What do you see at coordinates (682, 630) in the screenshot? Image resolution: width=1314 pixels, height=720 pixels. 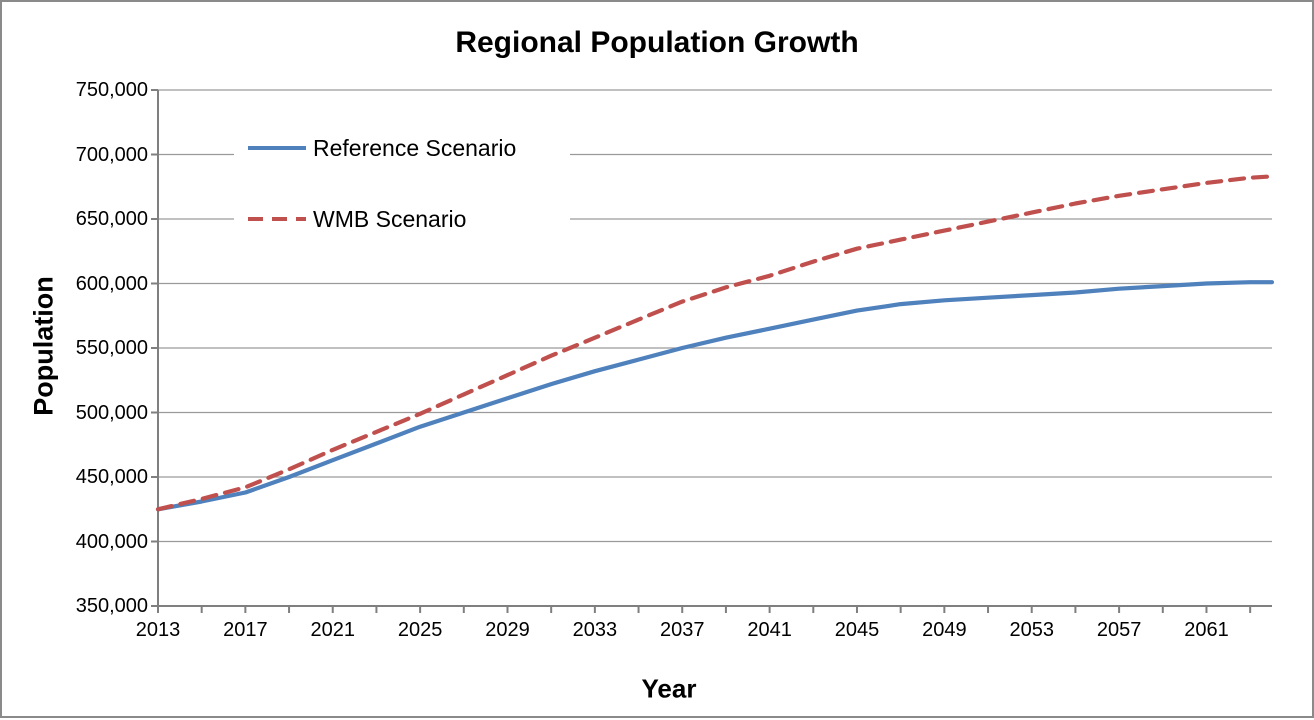 I see `x-tick-label: 2037` at bounding box center [682, 630].